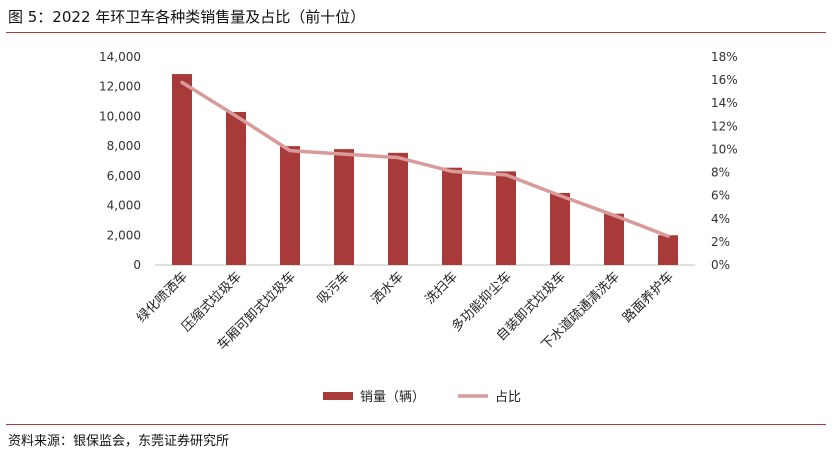 This screenshot has width=832, height=455. What do you see at coordinates (724, 161) in the screenshot?
I see `right-axis: 0% 2% 4% 6% 8% 10% 12% 14% 16% 18%` at bounding box center [724, 161].